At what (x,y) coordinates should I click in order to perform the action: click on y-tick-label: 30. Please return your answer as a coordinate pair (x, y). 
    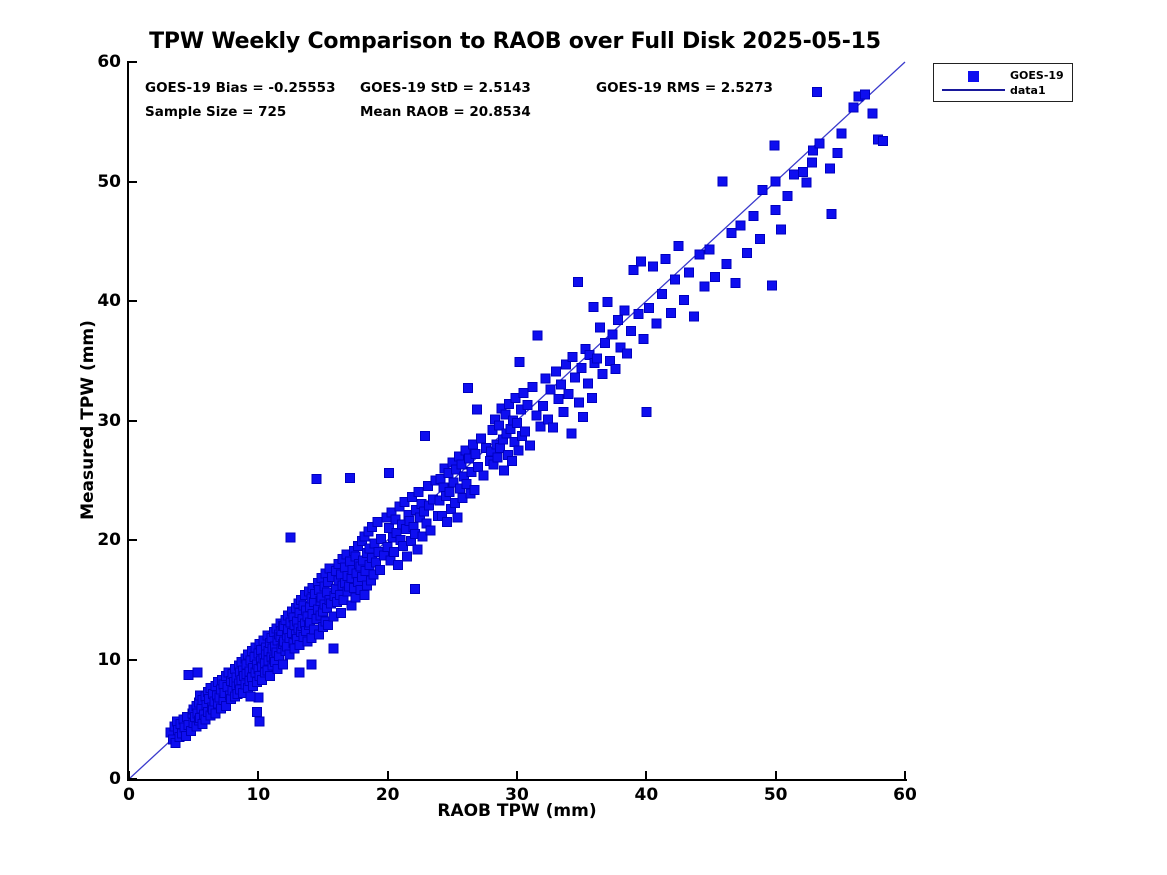
    Looking at the image, I should click on (109, 420).